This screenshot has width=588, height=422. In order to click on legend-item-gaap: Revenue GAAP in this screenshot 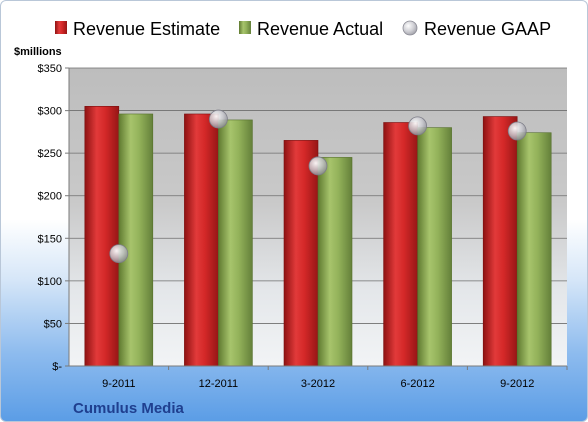, I will do `click(476, 29)`.